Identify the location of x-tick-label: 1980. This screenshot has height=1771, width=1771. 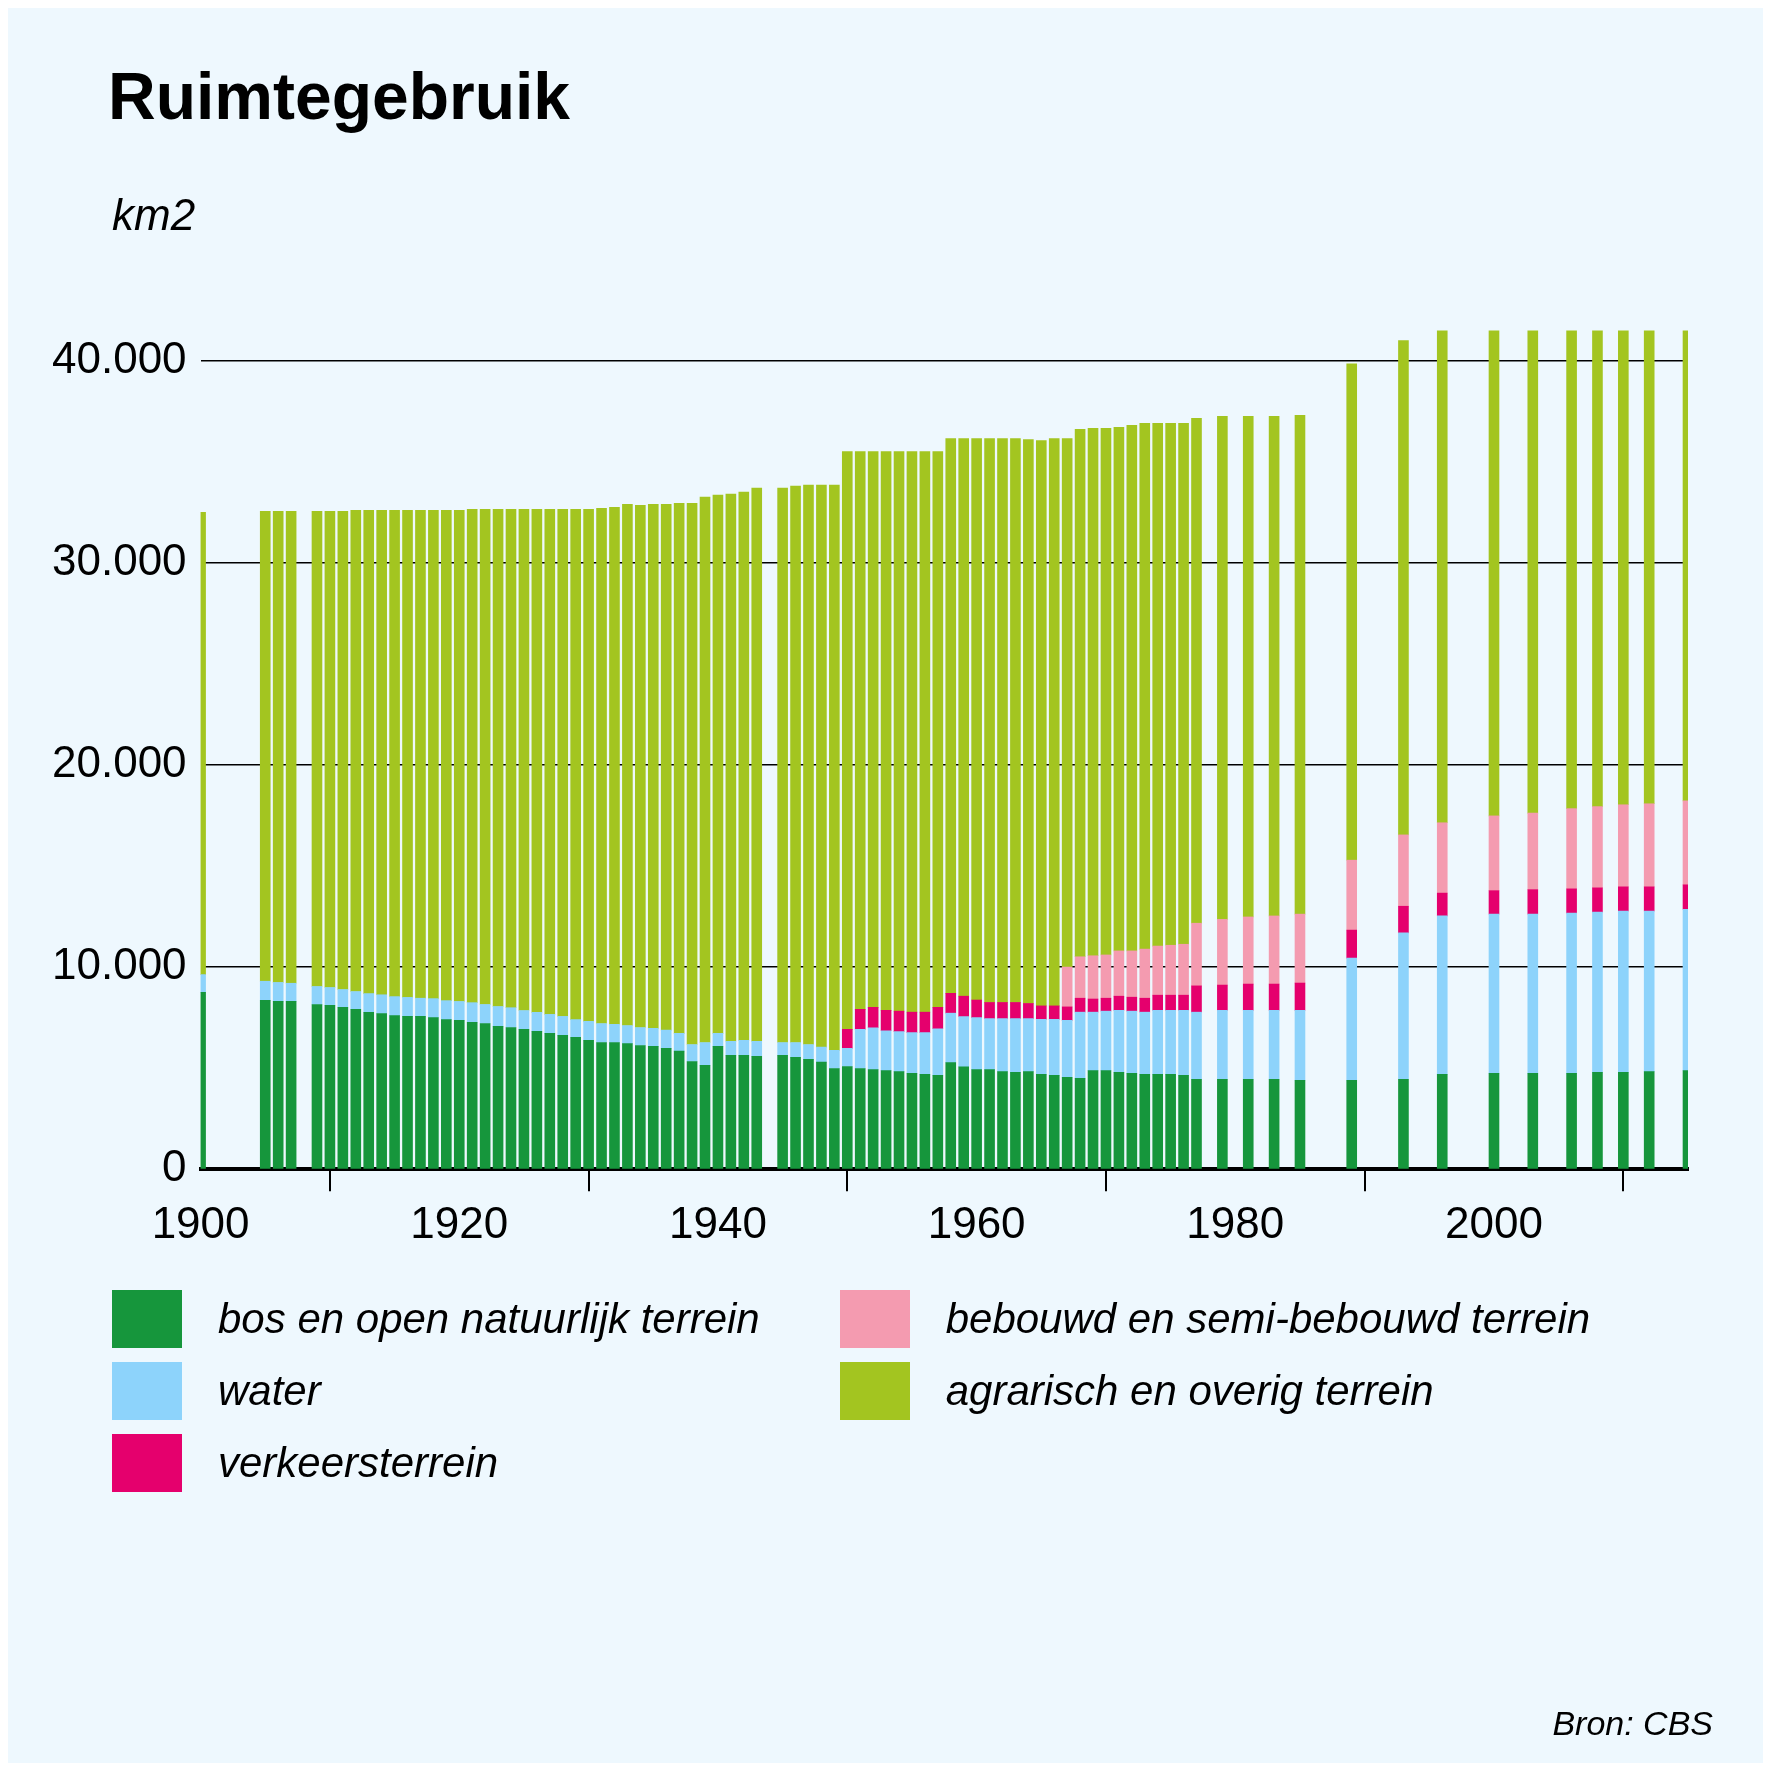
(1235, 1222).